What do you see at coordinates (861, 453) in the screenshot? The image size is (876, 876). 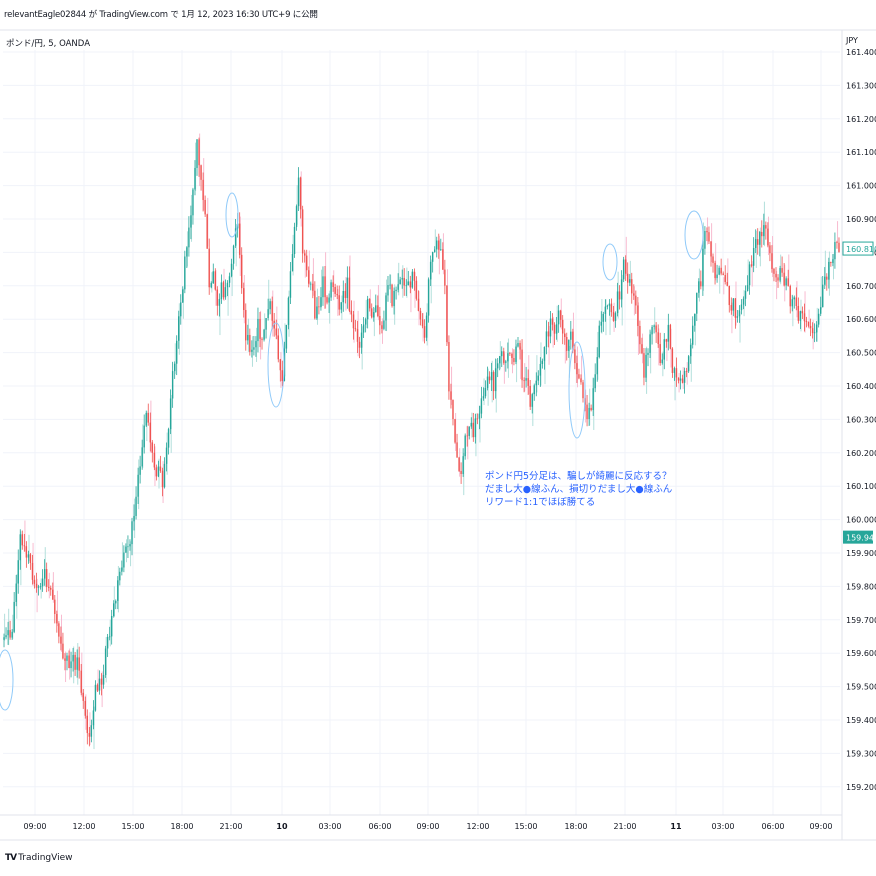 I see `price-tick-label: 160.200` at bounding box center [861, 453].